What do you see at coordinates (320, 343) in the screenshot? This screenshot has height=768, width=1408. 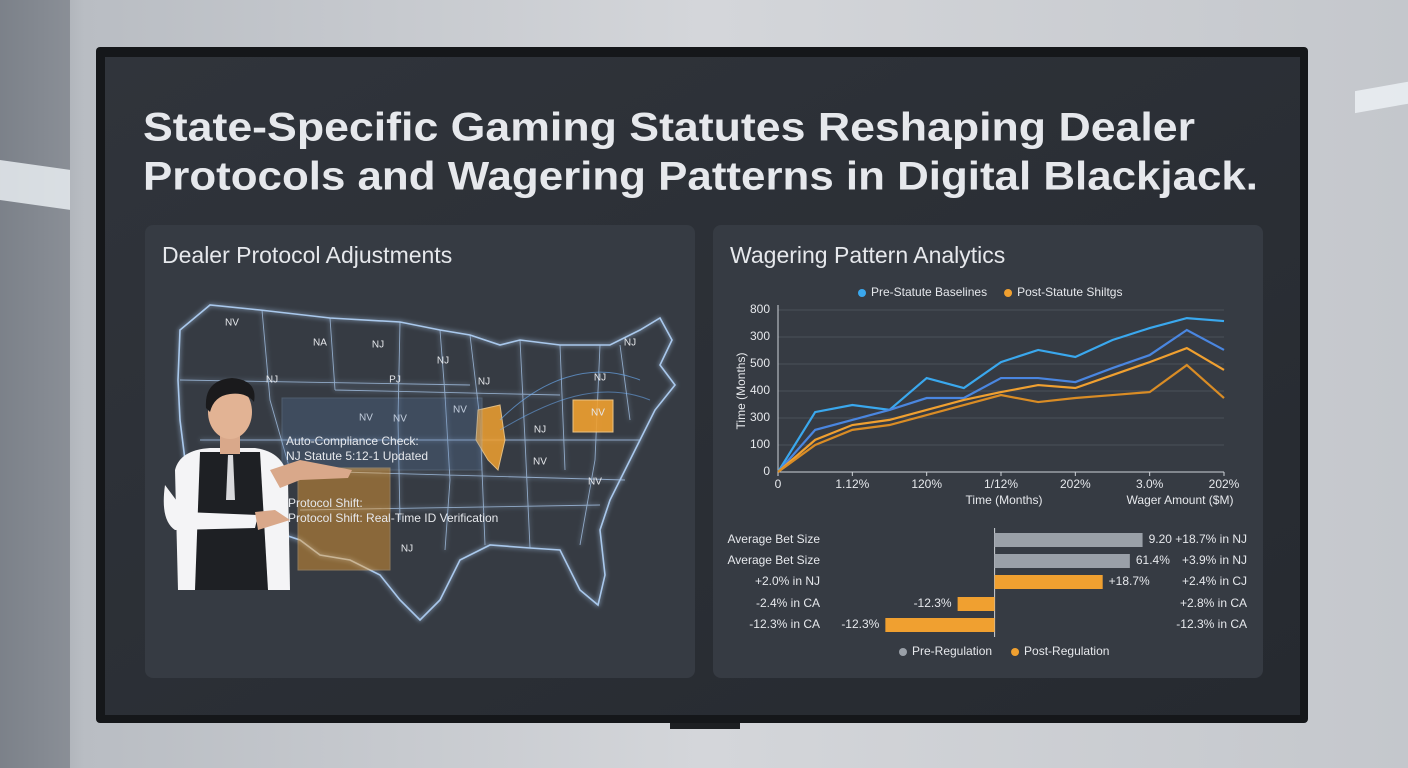 I see `map-label: NA` at bounding box center [320, 343].